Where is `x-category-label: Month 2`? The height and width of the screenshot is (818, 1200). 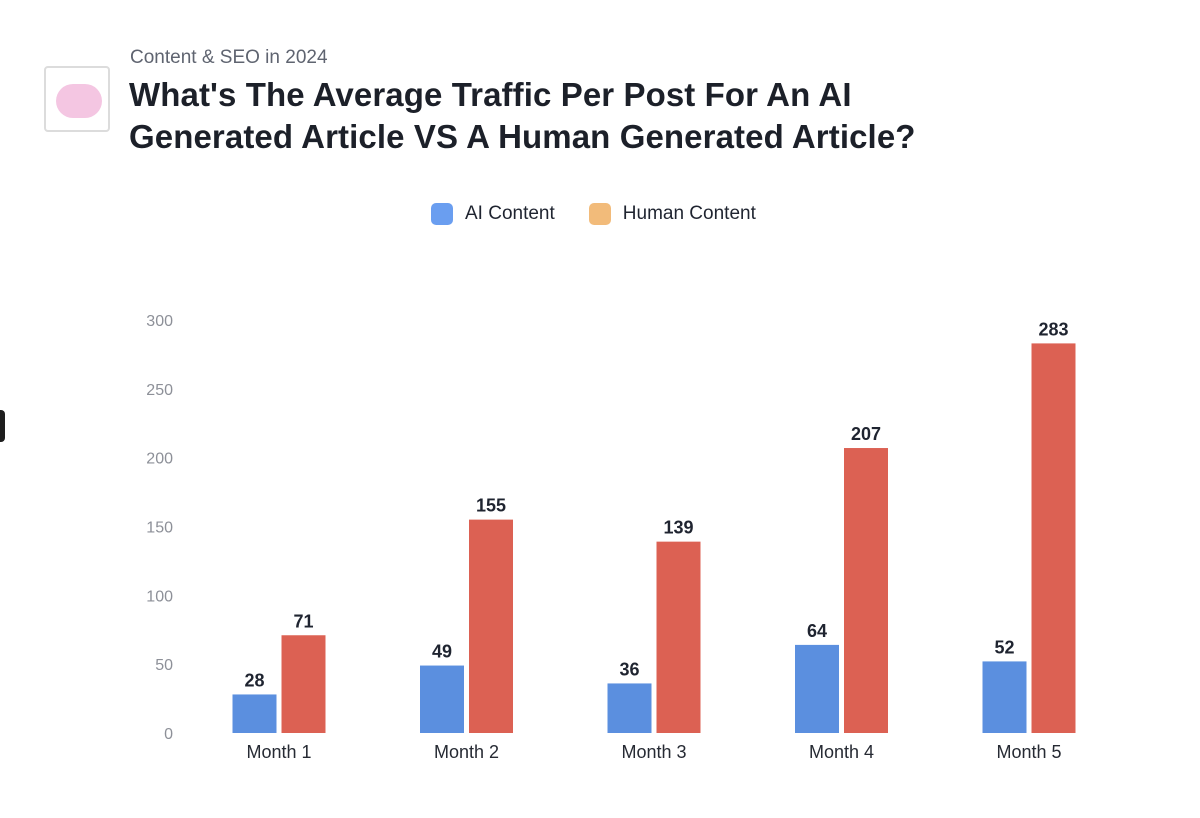 x-category-label: Month 2 is located at coordinates (466, 752).